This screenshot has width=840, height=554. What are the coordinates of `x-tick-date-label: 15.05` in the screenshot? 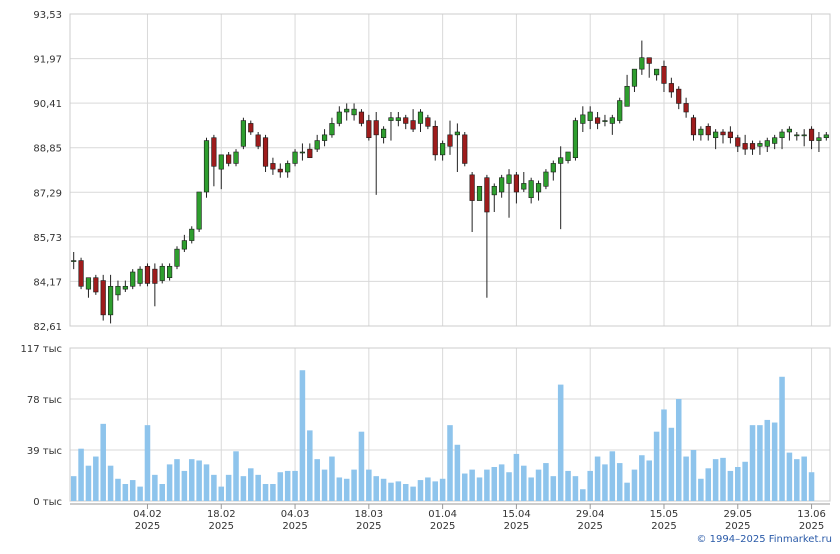 It's located at (664, 514).